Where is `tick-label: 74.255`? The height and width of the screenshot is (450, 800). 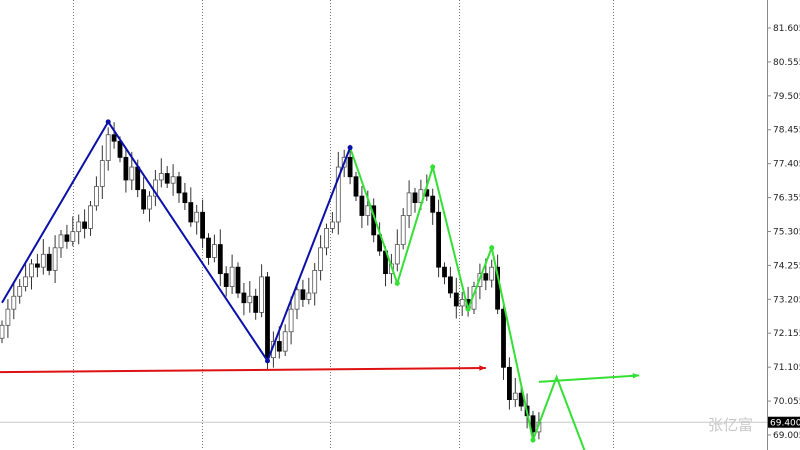 tick-label: 74.255 is located at coordinates (786, 266).